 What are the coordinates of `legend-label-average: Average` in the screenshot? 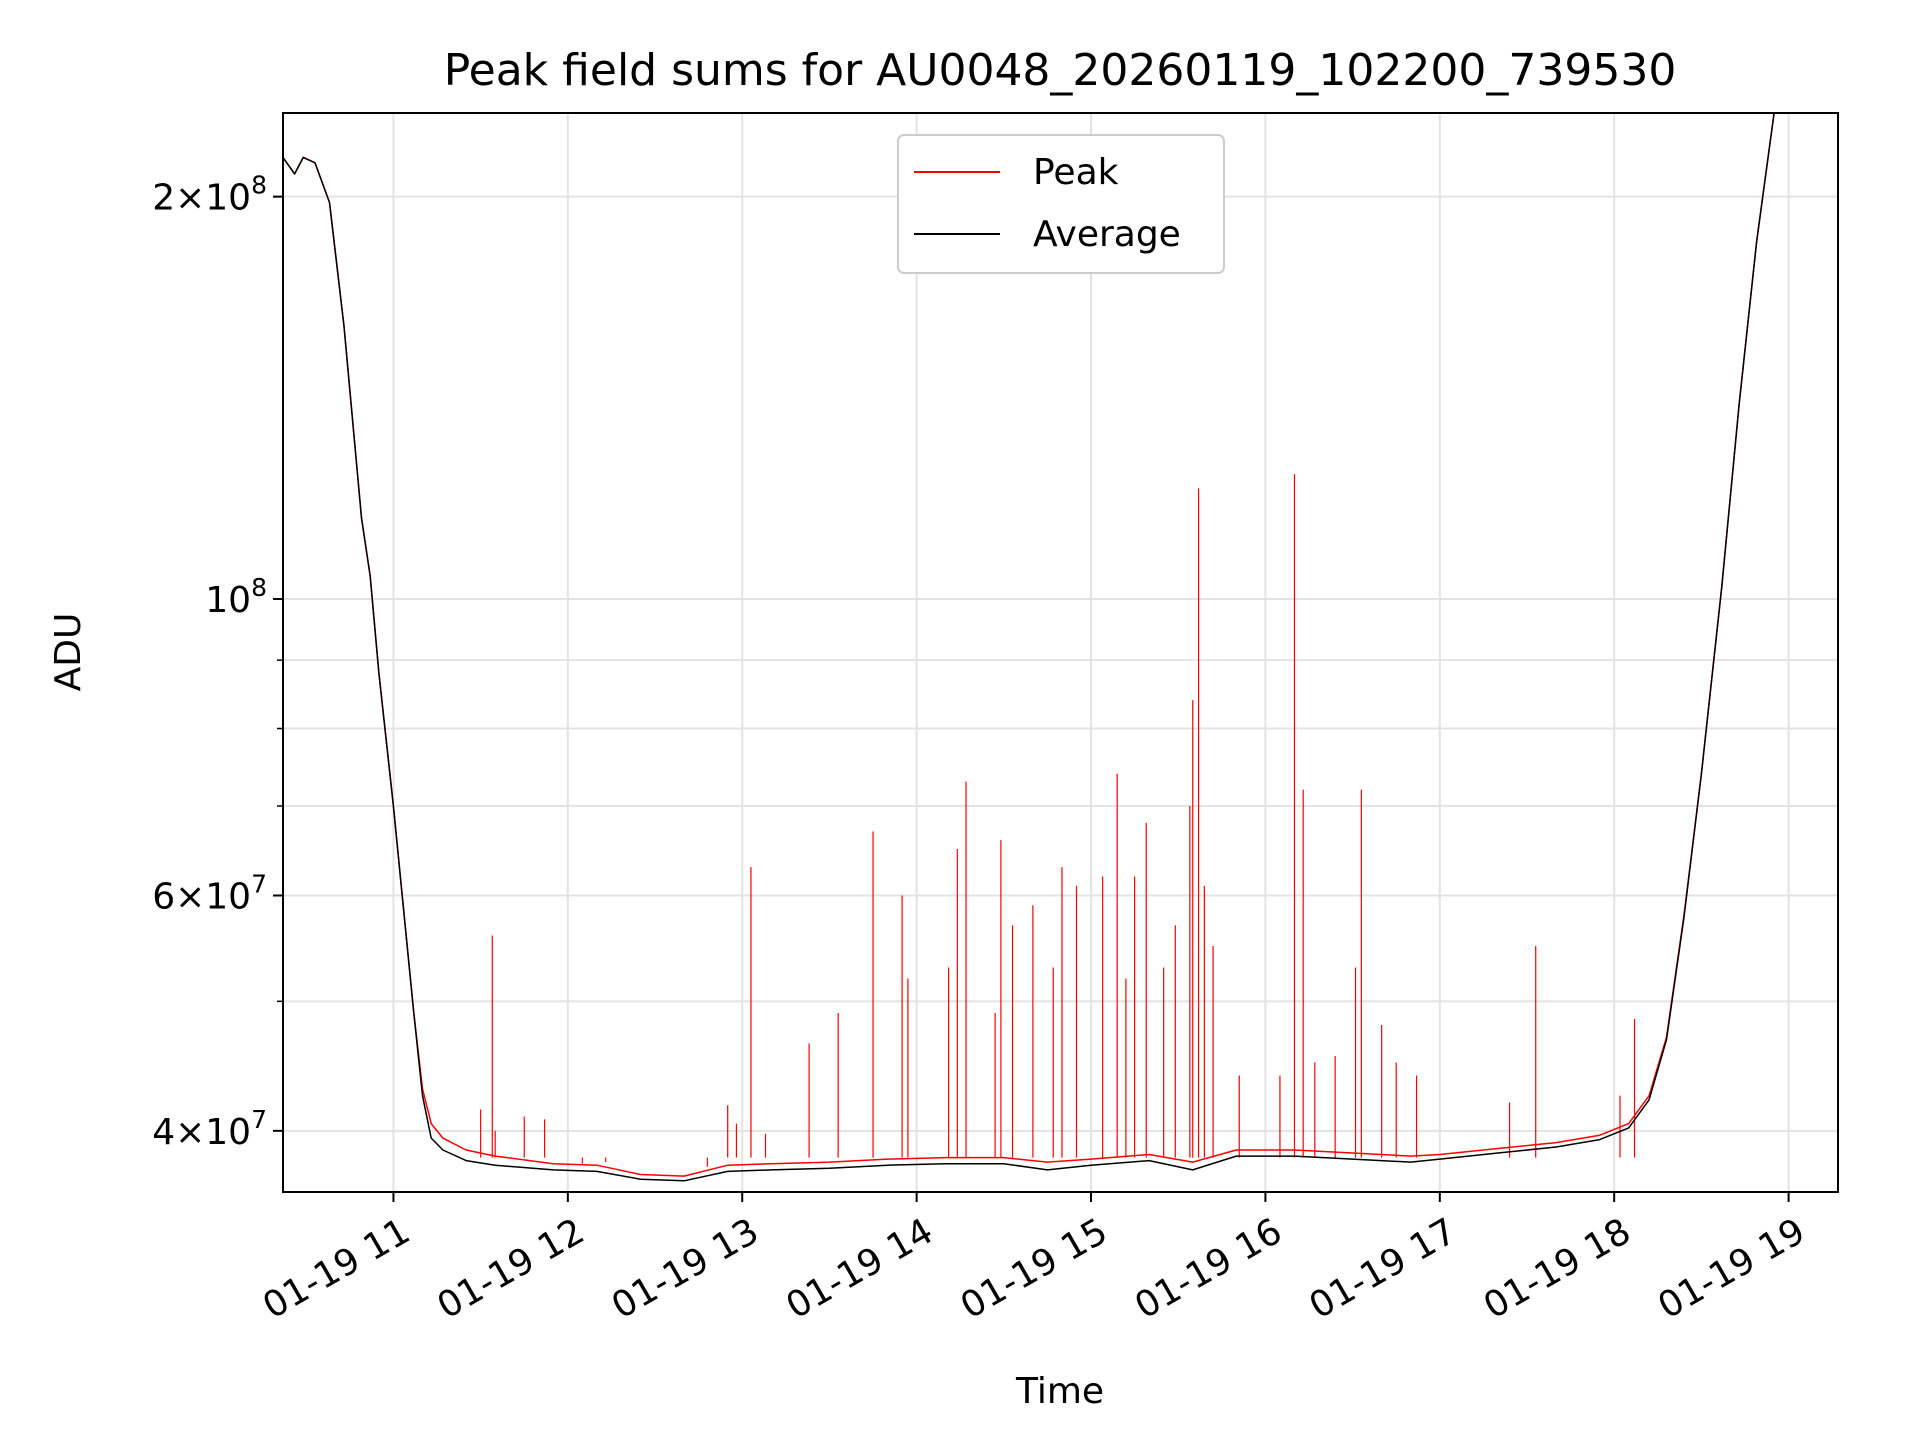 It's located at (1107, 234).